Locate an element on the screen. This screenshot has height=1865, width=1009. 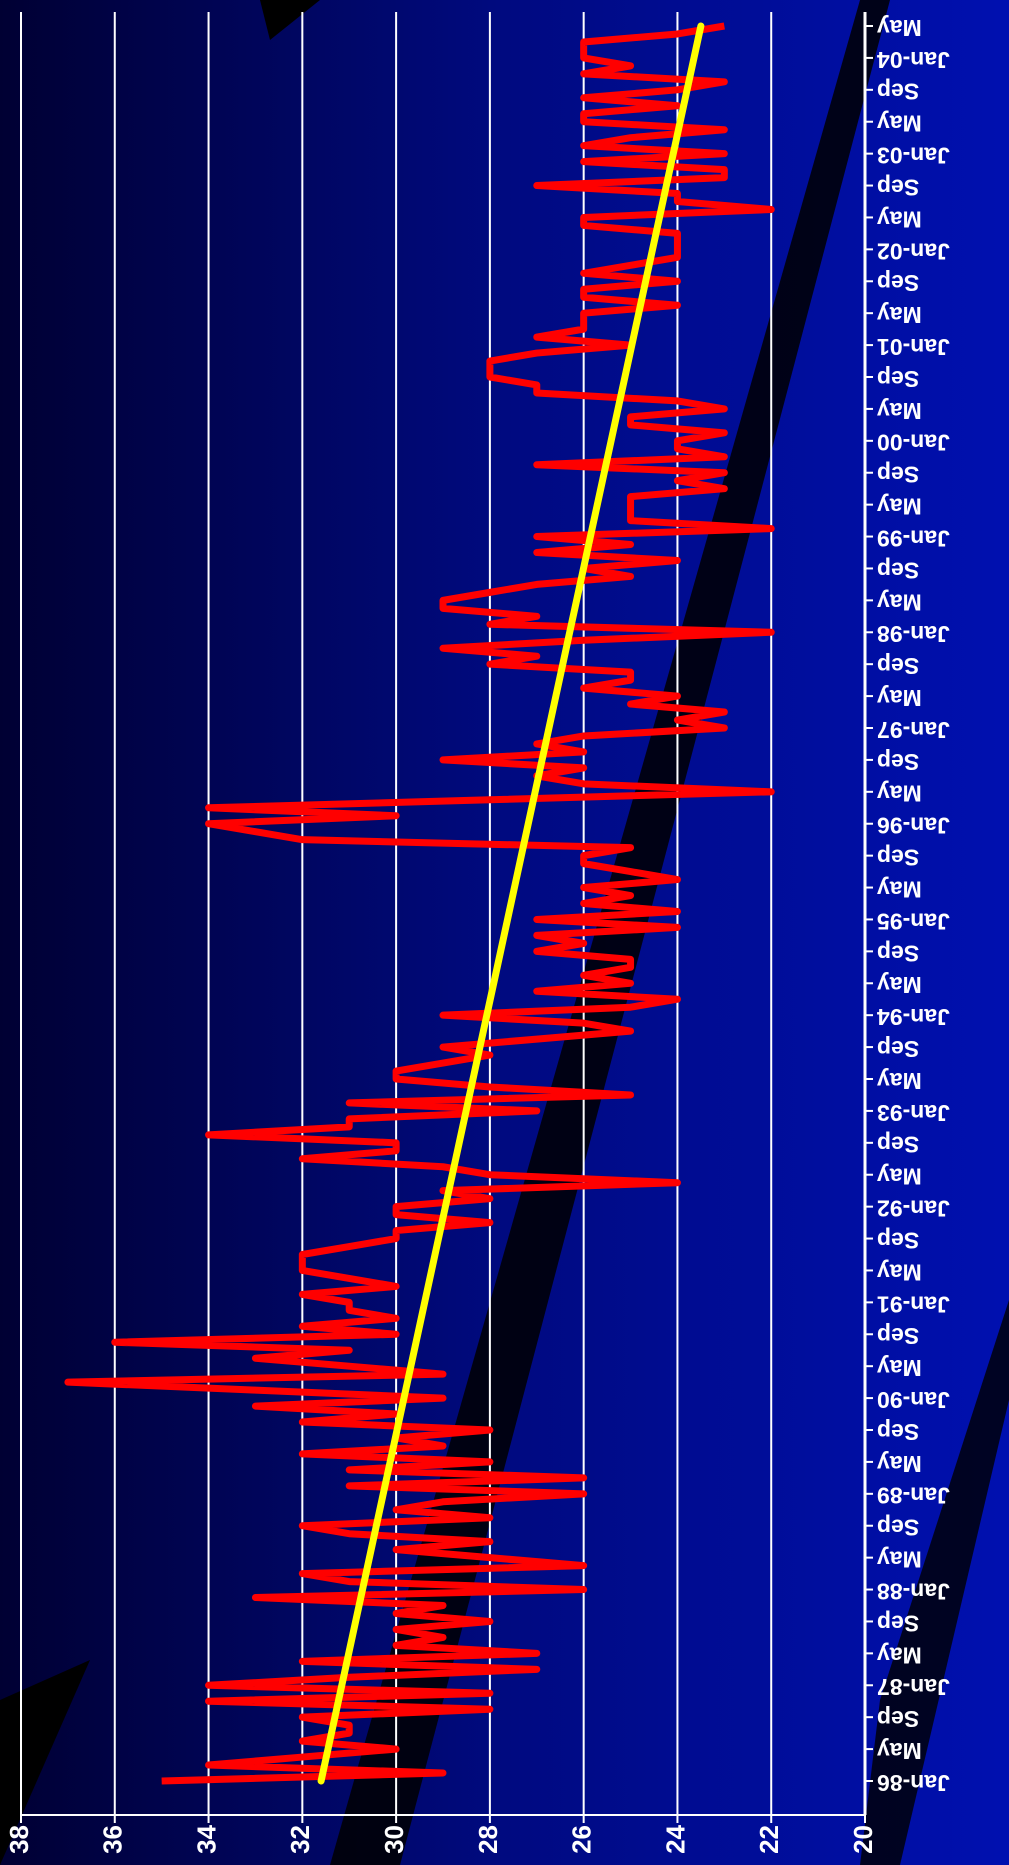
x-tick-label: Jan-89 is located at coordinates (913, 1496).